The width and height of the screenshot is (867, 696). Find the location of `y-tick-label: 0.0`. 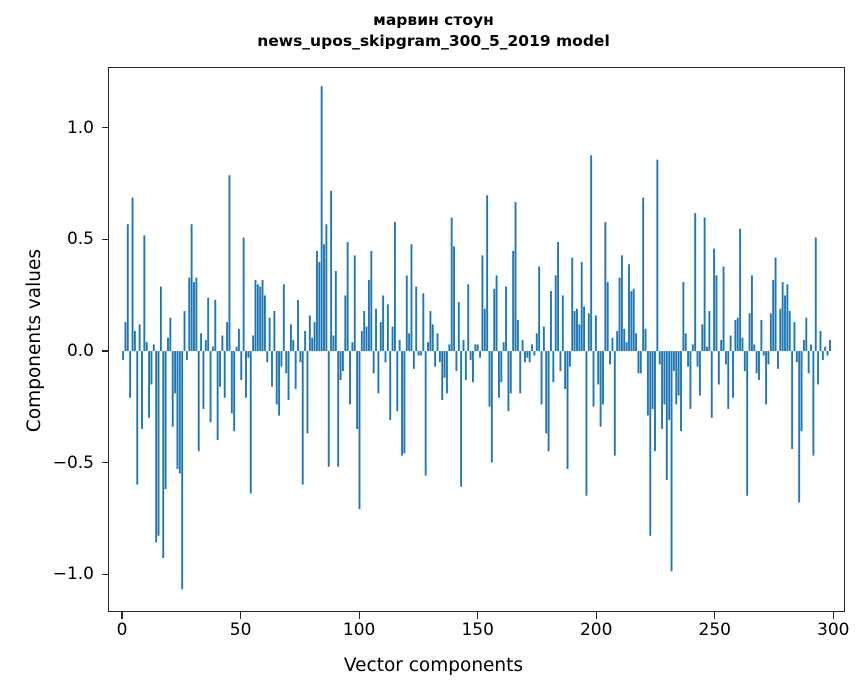

y-tick-label: 0.0 is located at coordinates (80, 351).